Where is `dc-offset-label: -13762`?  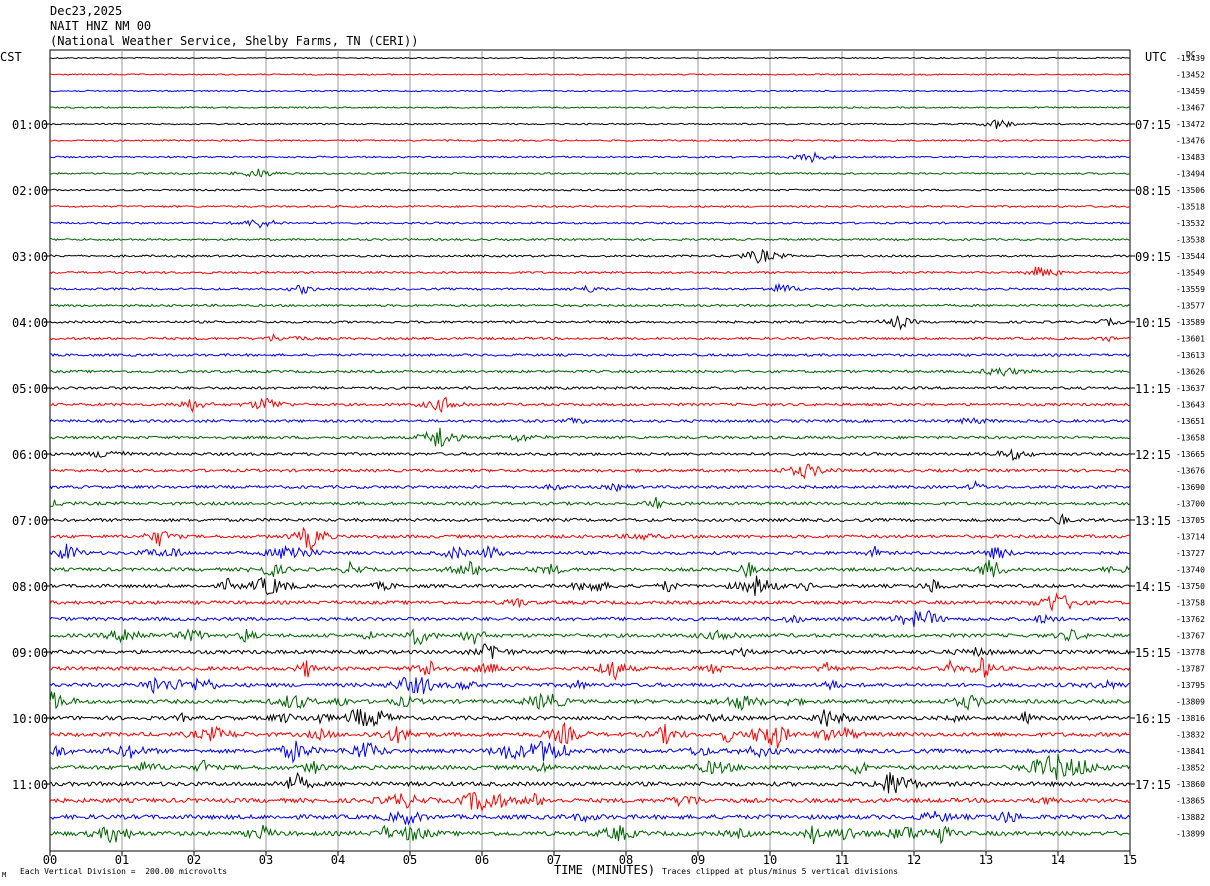
dc-offset-label: -13762 is located at coordinates (1190, 619).